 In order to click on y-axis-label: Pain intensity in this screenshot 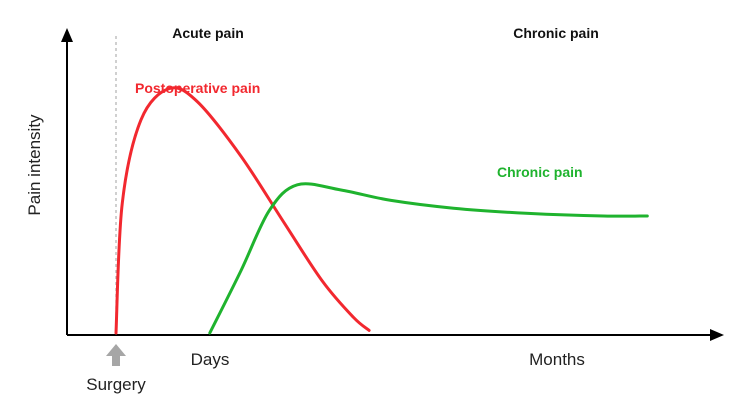, I will do `click(34, 165)`.